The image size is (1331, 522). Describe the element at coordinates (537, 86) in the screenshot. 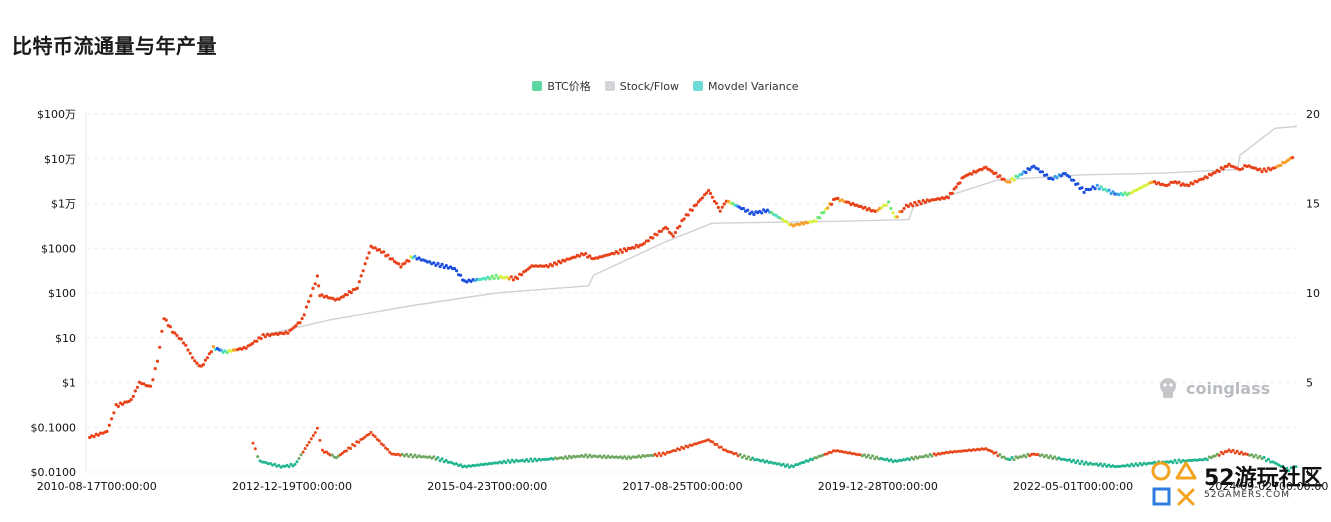

I see `legend-swatch-btc-price` at that location.